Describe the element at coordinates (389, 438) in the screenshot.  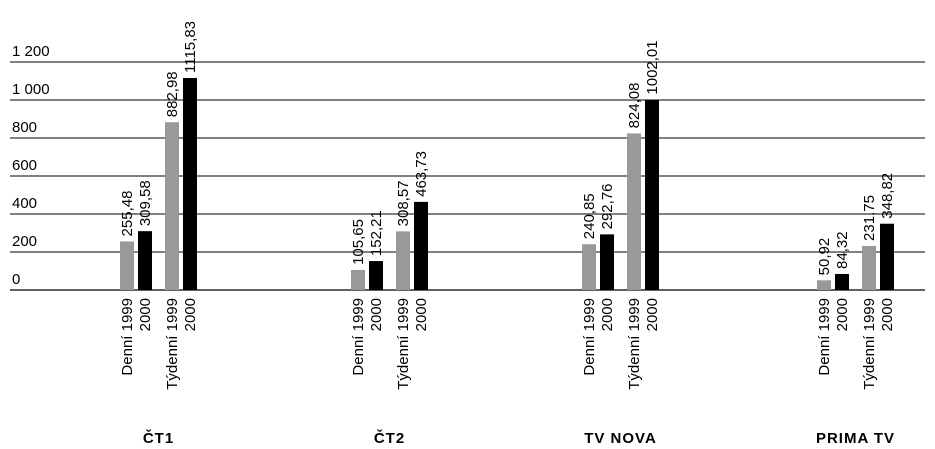
I see `group-label: ČT2` at that location.